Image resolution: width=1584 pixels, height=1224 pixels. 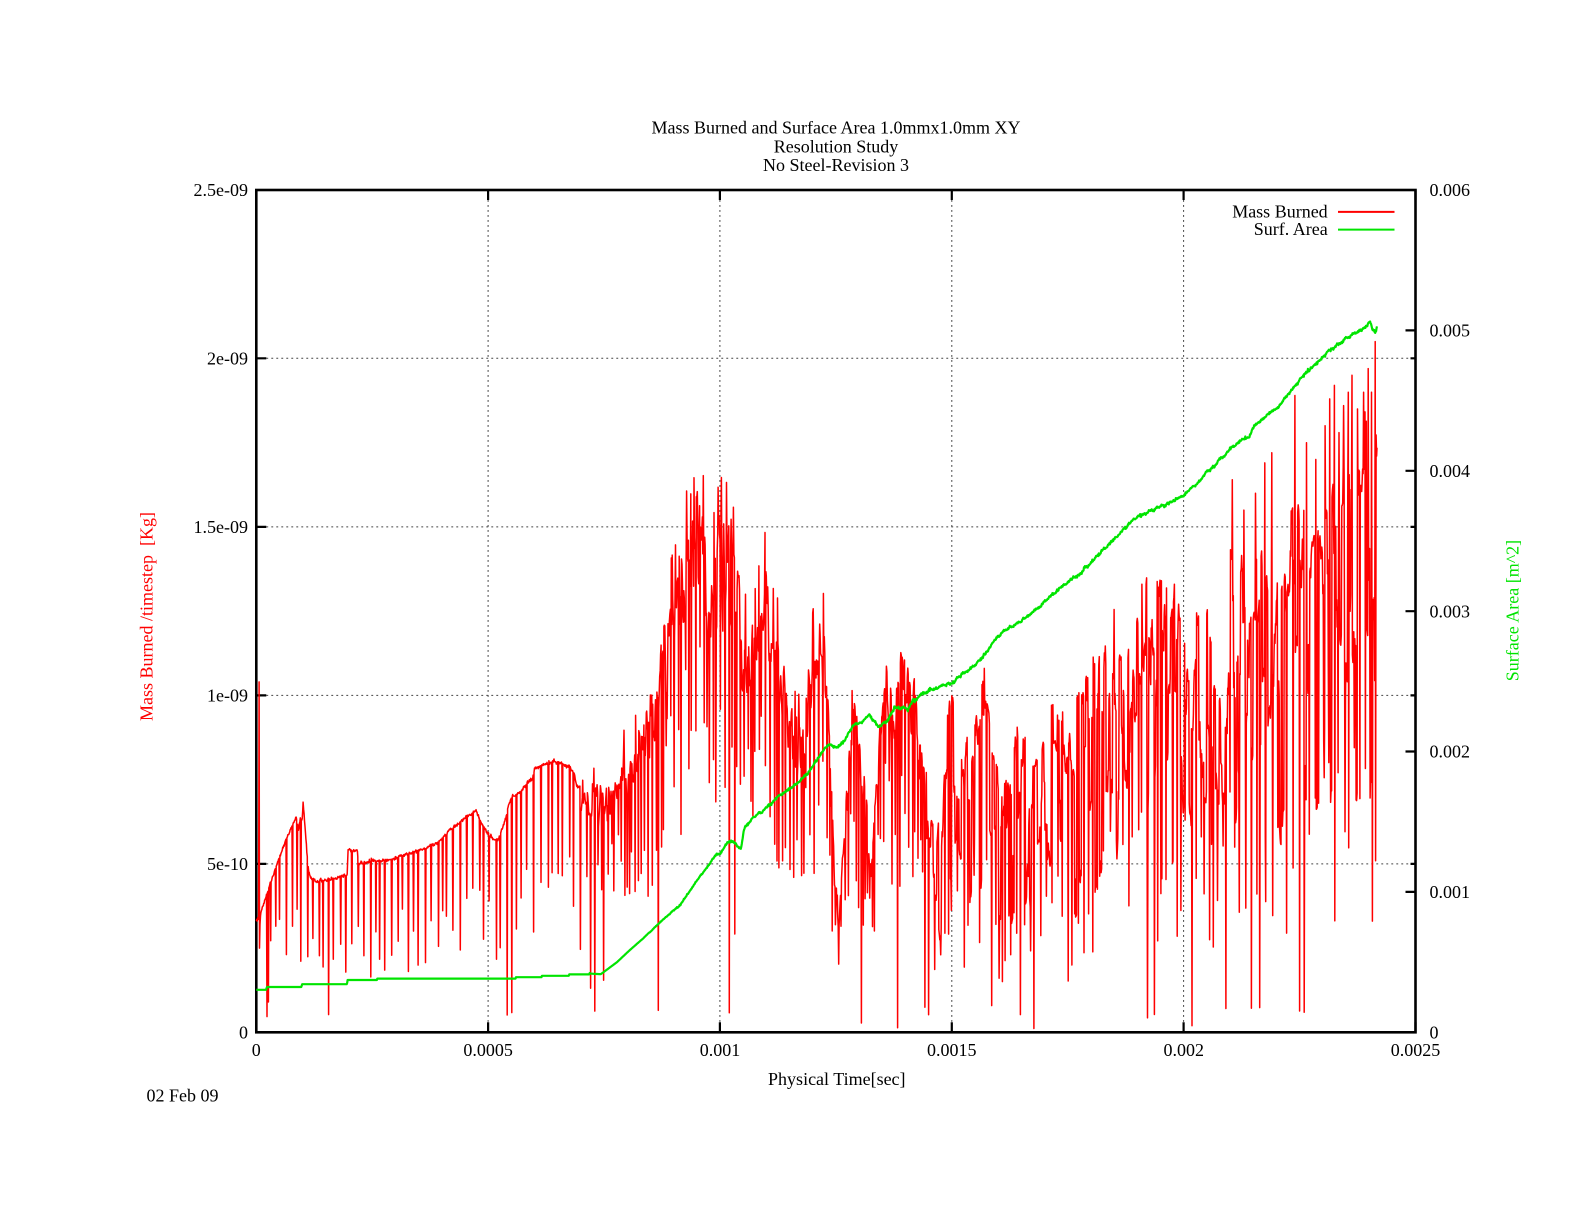 I want to click on svg-text: 5e-10, so click(x=227, y=864).